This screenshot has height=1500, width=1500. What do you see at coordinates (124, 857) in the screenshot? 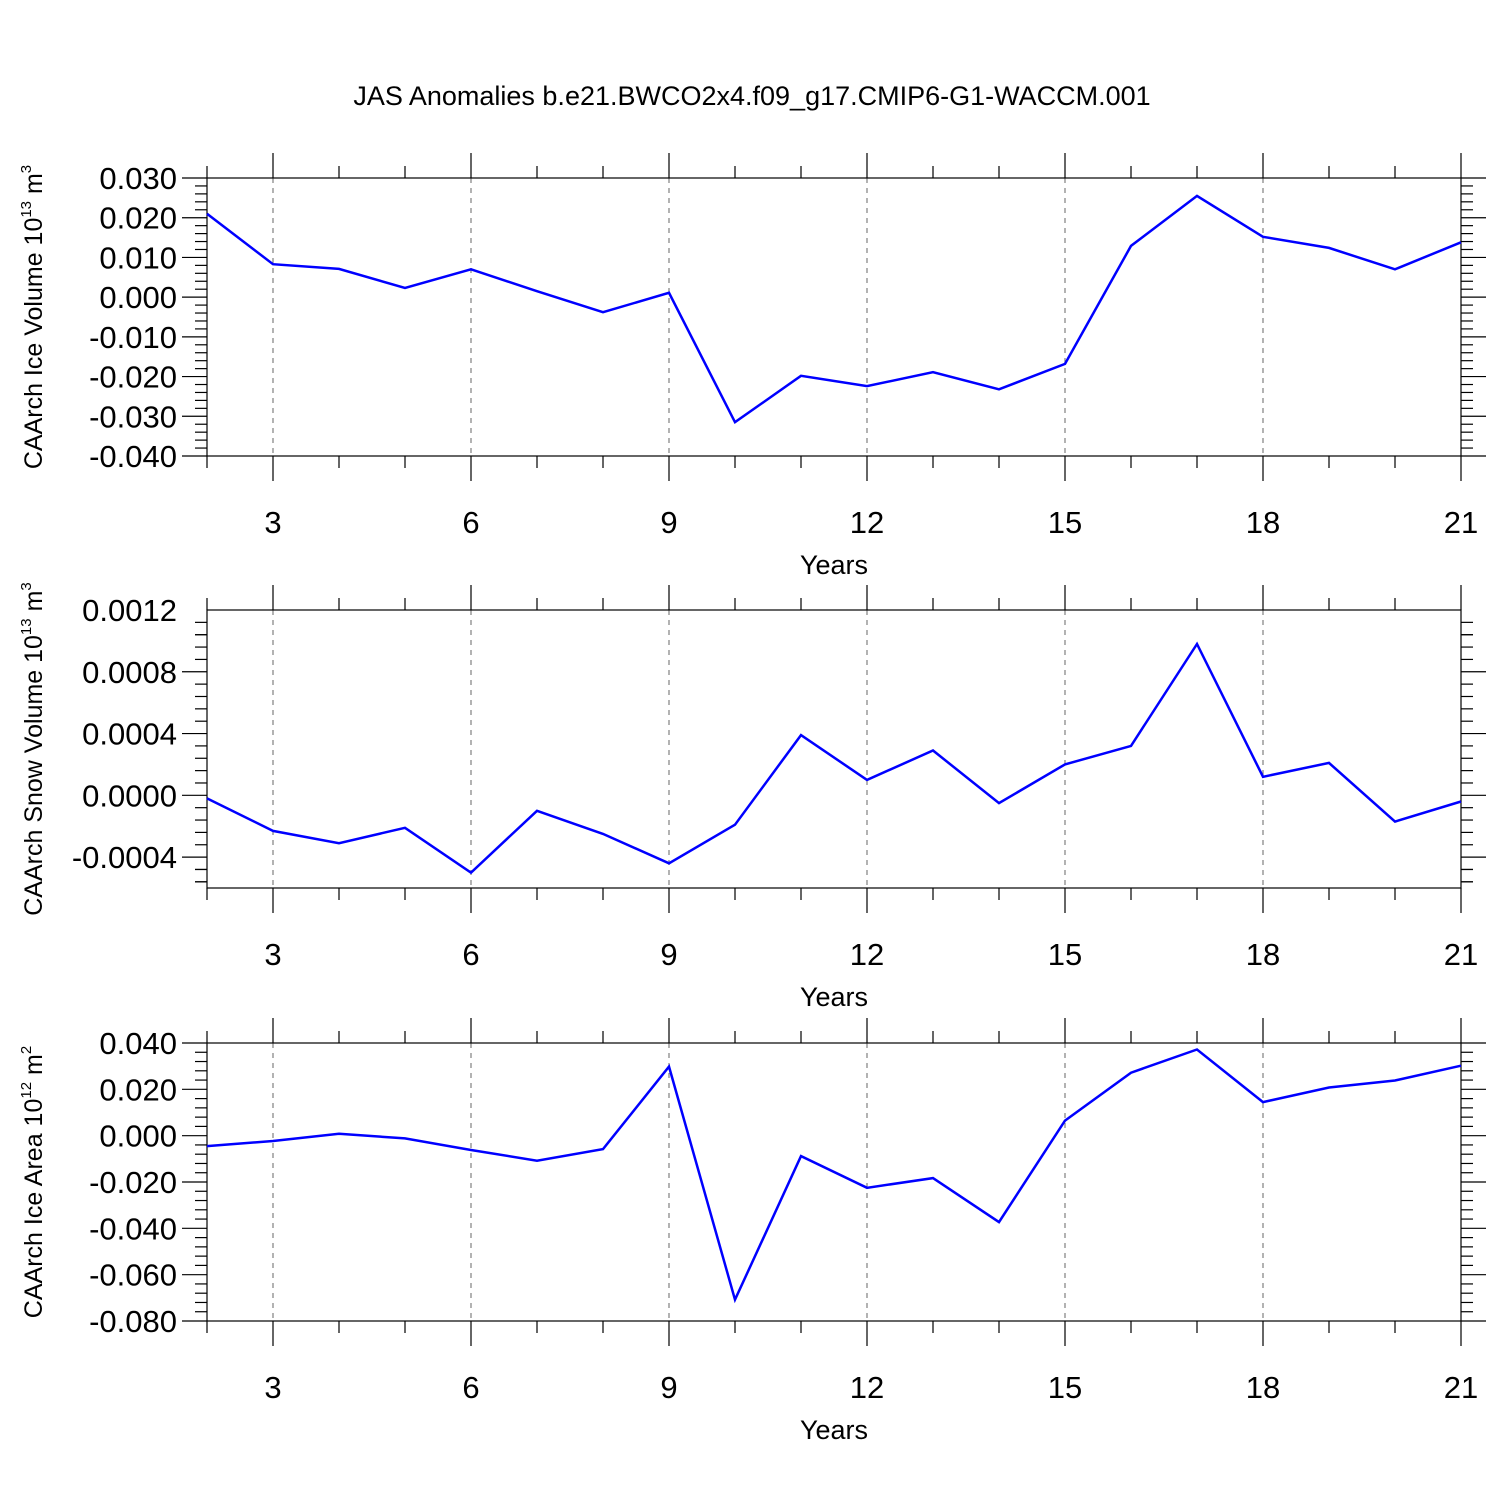
I see `y-tick-label: -0.0004` at bounding box center [124, 857].